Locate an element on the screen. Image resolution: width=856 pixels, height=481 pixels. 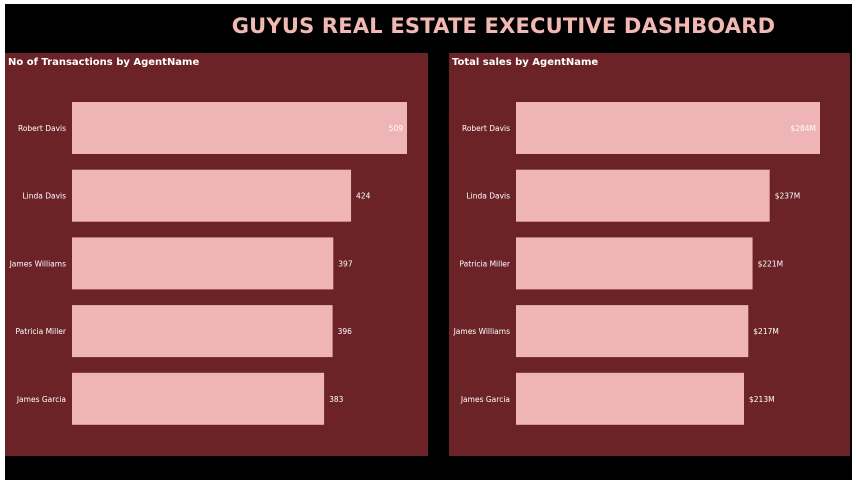
data-label-james-garcia: $213M is located at coordinates (762, 399).